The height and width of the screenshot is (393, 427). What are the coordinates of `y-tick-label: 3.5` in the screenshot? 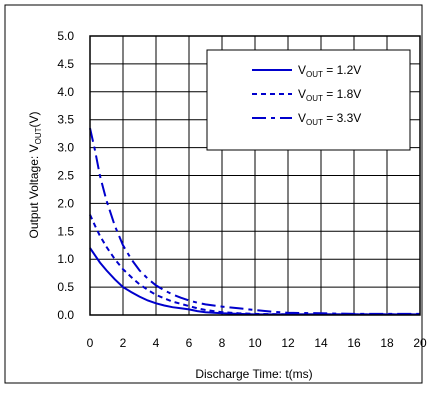 It's located at (65, 120).